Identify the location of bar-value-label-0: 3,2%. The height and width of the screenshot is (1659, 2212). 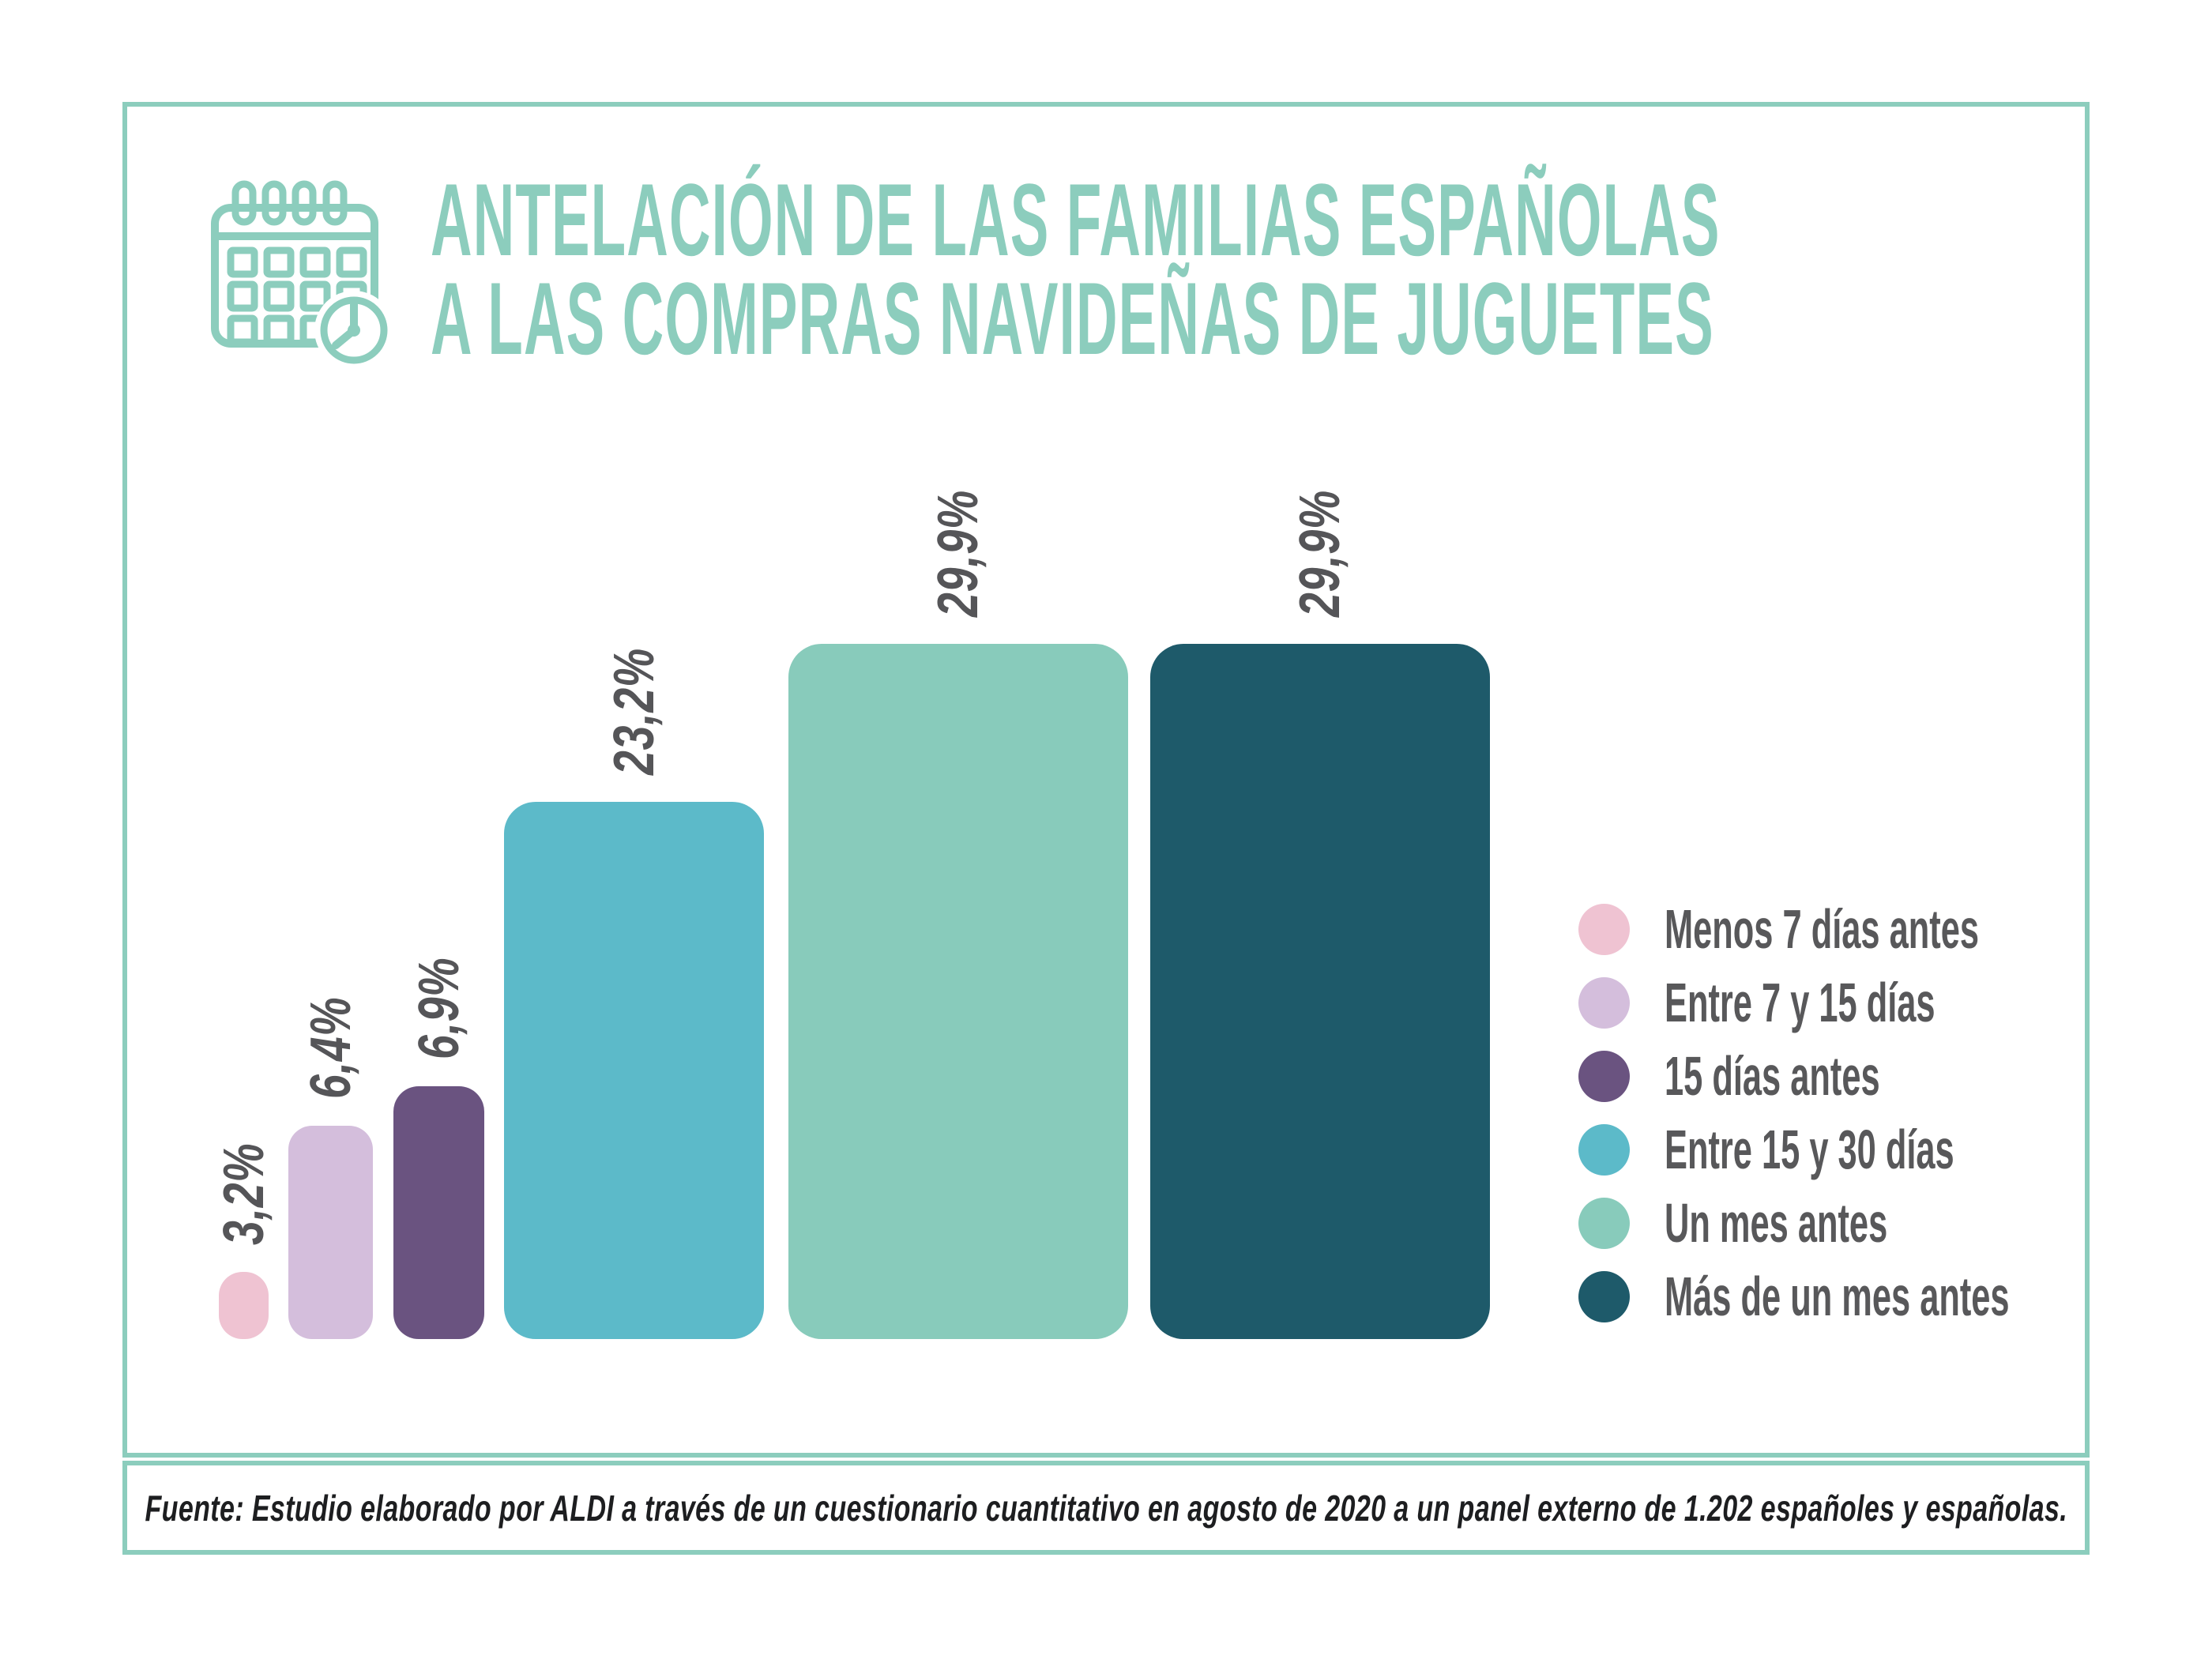
(244, 1194).